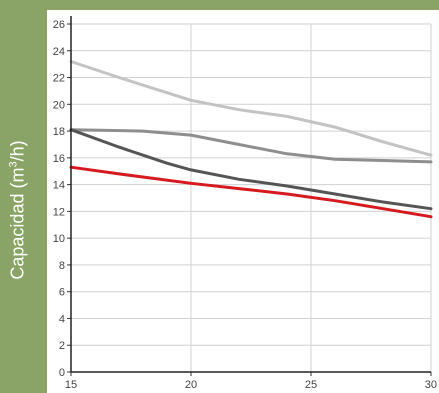 The image size is (439, 393). I want to click on x-tick-label: 30, so click(431, 385).